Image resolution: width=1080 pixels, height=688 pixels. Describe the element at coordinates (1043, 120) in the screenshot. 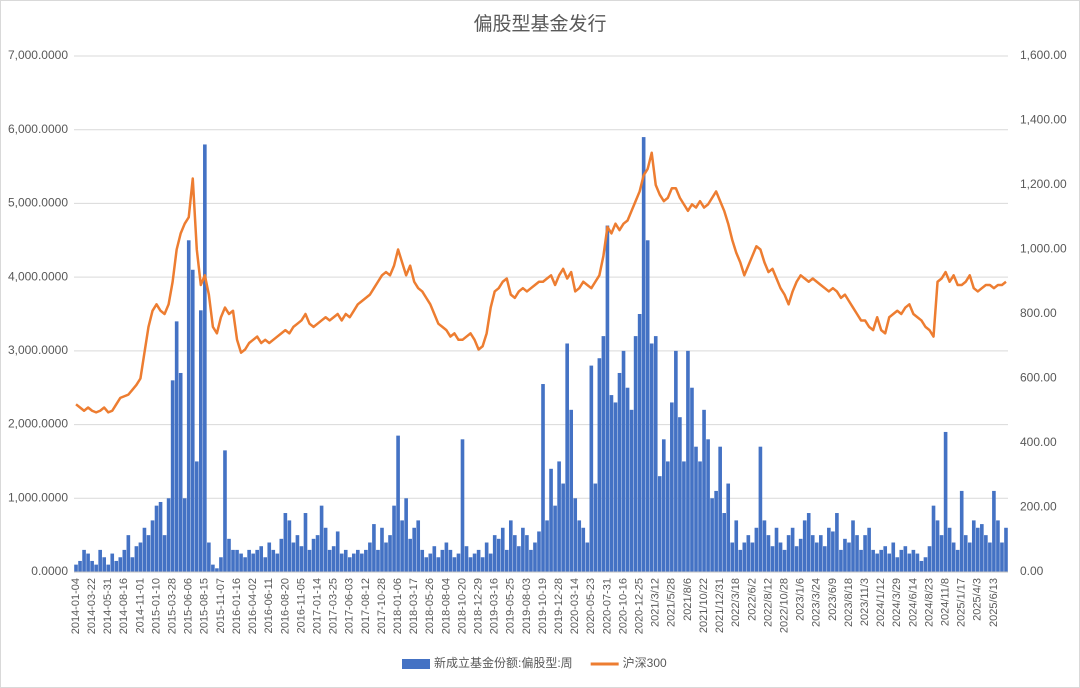

I see `y2-tick-label: 1,400.00` at that location.